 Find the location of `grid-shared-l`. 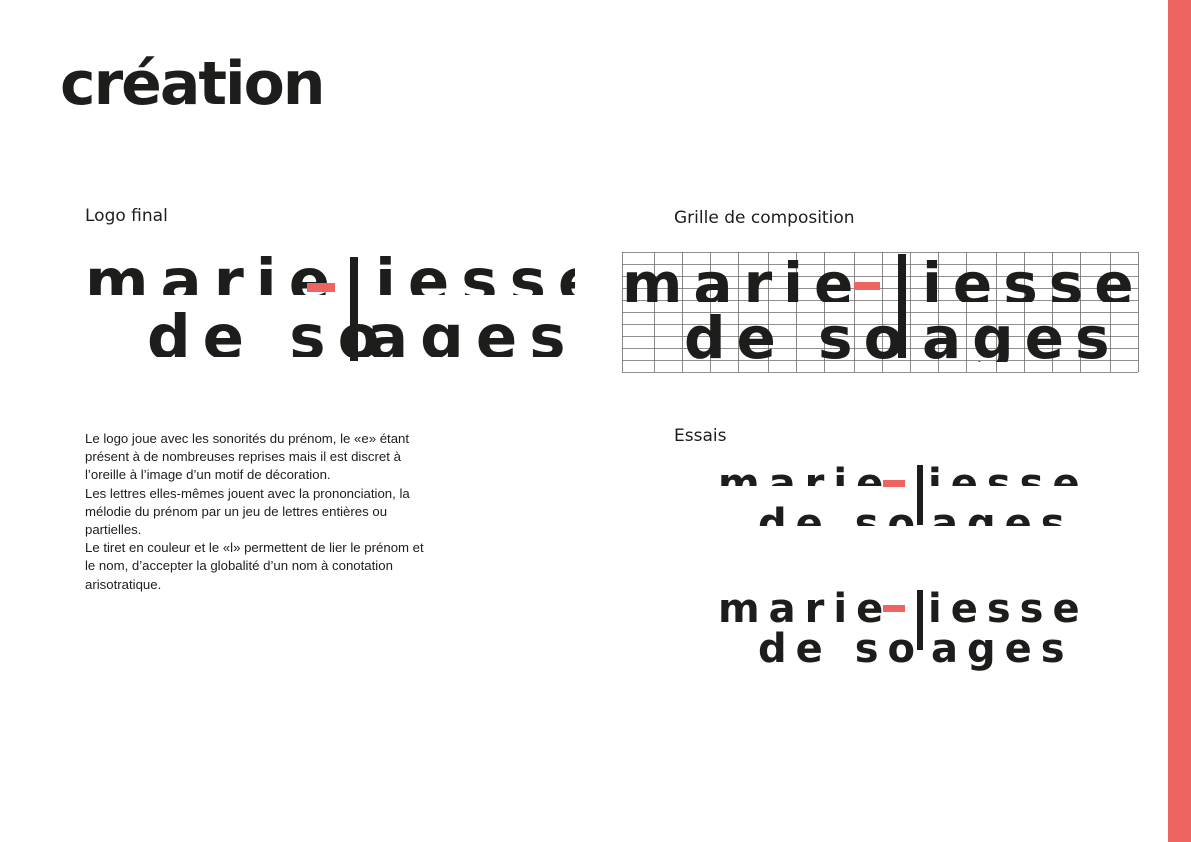

grid-shared-l is located at coordinates (902, 306).